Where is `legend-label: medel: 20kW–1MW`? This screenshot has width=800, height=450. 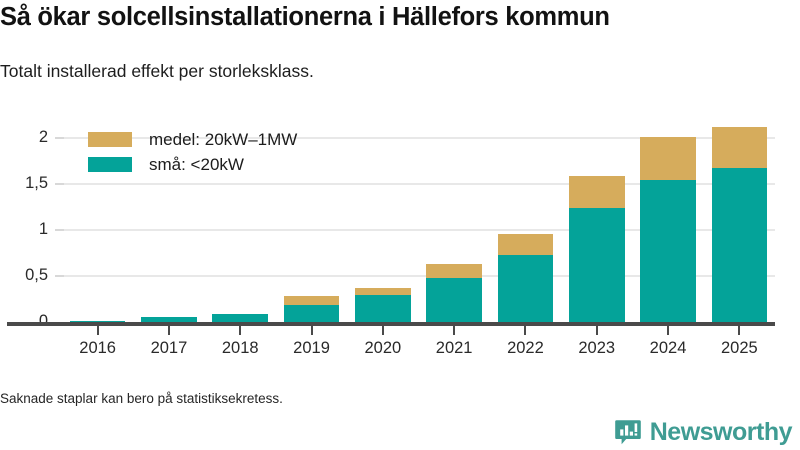
legend-label: medel: 20kW–1MW is located at coordinates (223, 139).